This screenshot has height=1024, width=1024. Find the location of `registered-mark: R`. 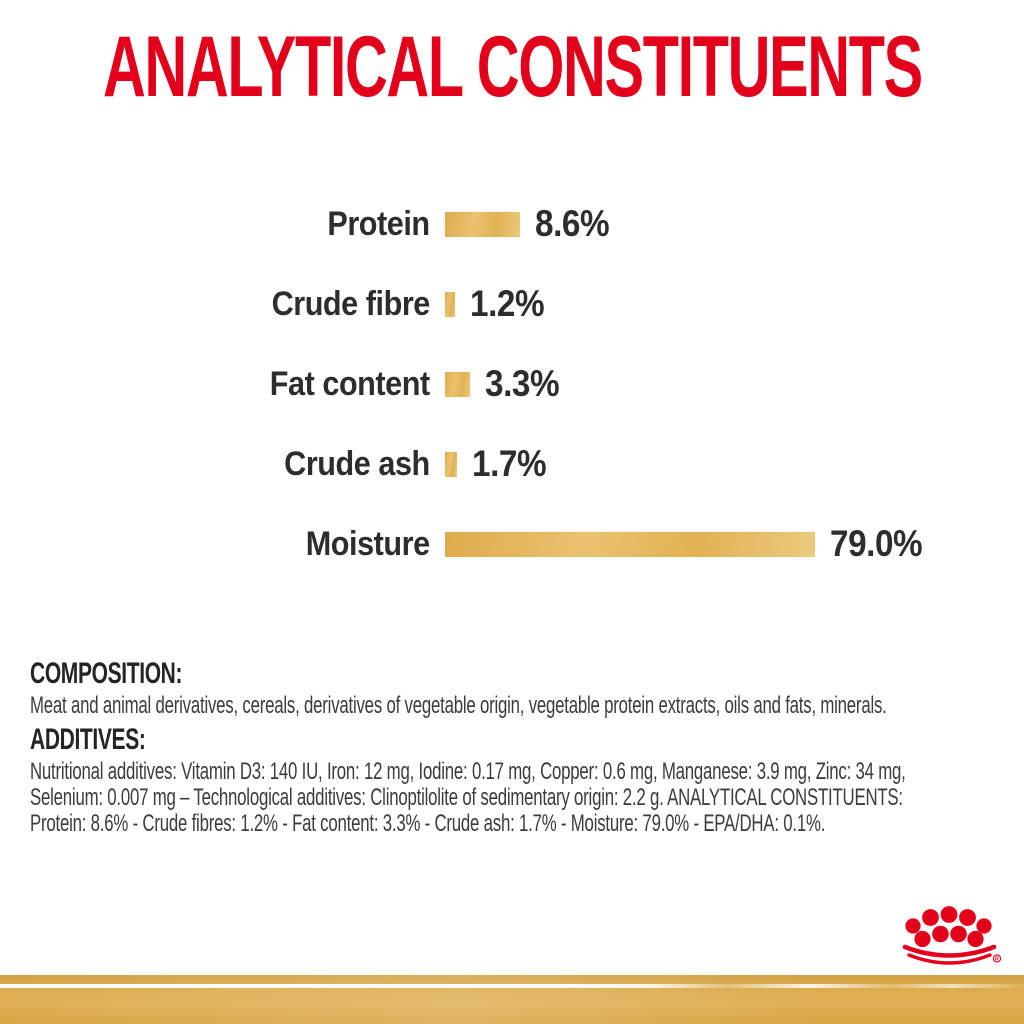

registered-mark: R is located at coordinates (997, 960).